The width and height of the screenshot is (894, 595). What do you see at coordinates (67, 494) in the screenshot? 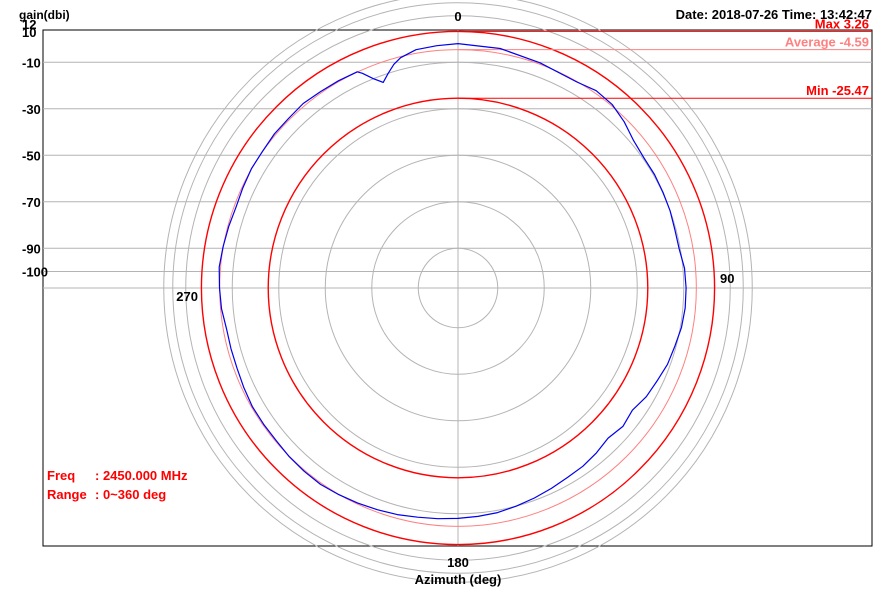
I see `range-label: Range` at bounding box center [67, 494].